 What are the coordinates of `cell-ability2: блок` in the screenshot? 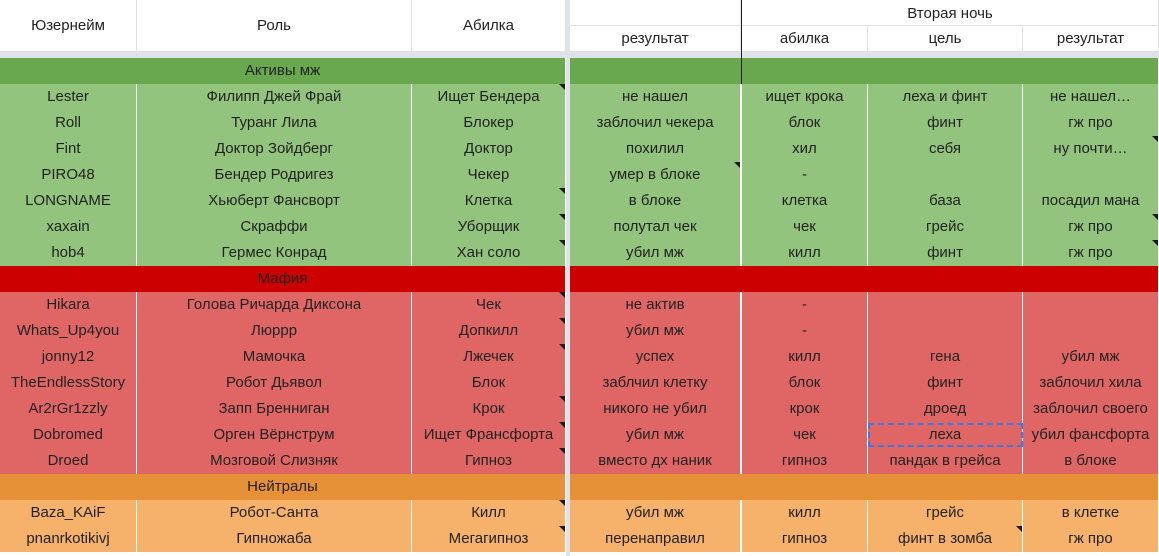 It's located at (805, 123).